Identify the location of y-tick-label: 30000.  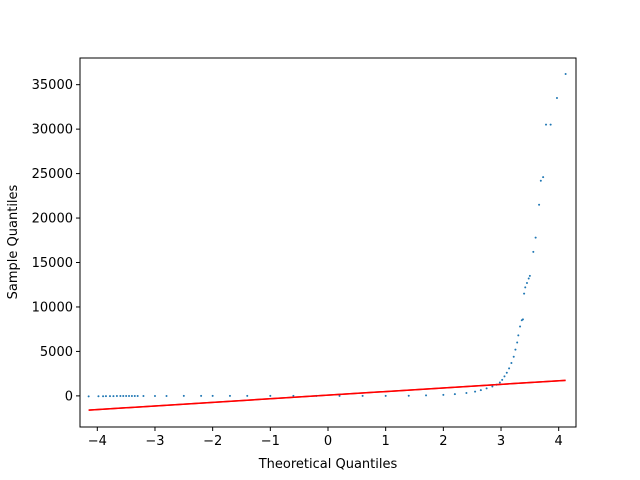
(52, 130).